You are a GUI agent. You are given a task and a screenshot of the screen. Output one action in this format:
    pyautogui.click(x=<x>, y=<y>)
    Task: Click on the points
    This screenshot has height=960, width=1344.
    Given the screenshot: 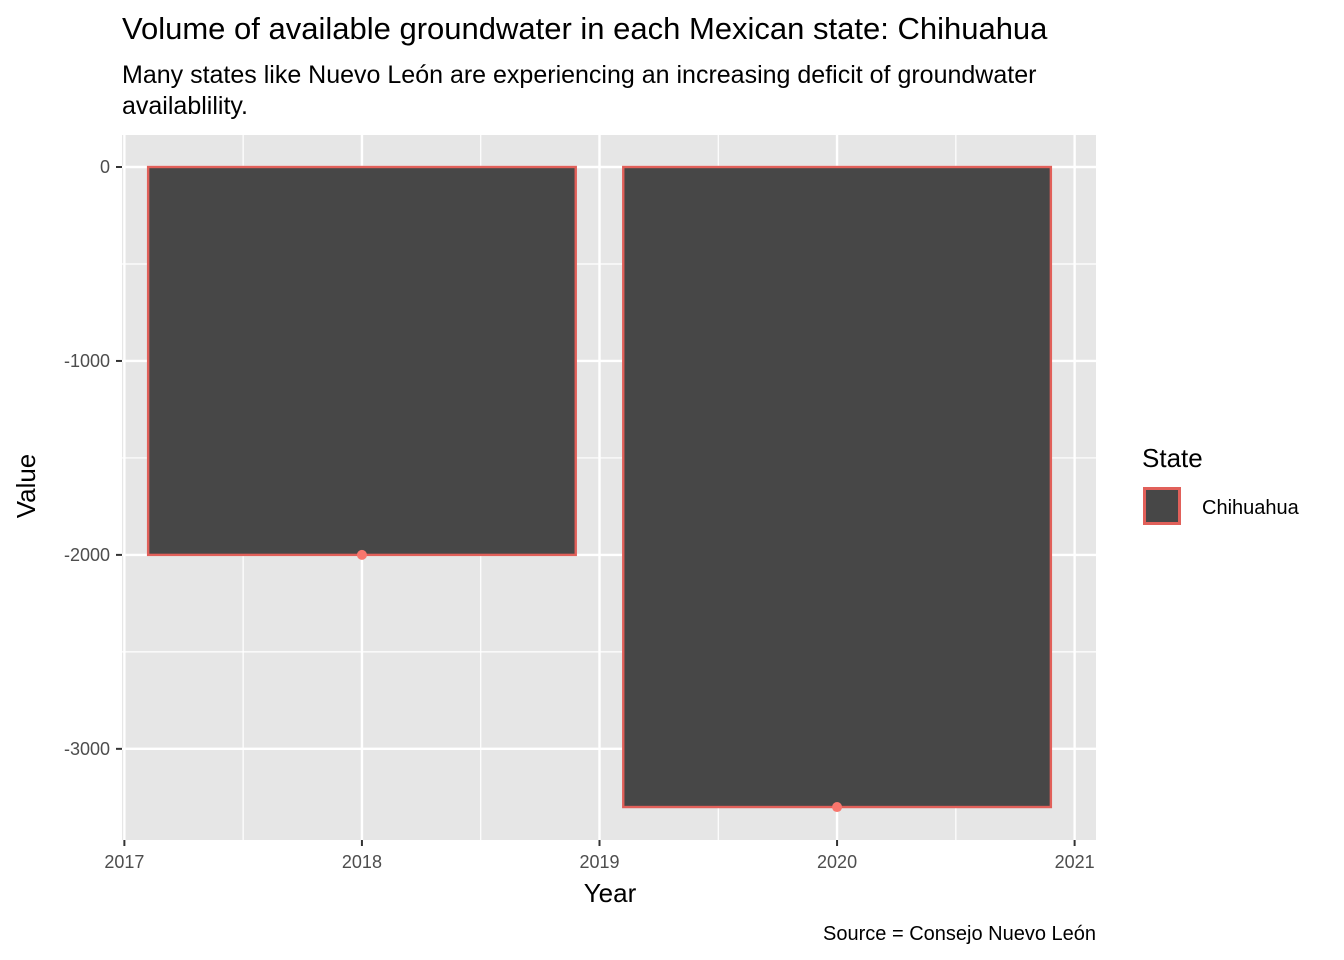 What is the action you would take?
    pyautogui.click(x=599, y=681)
    